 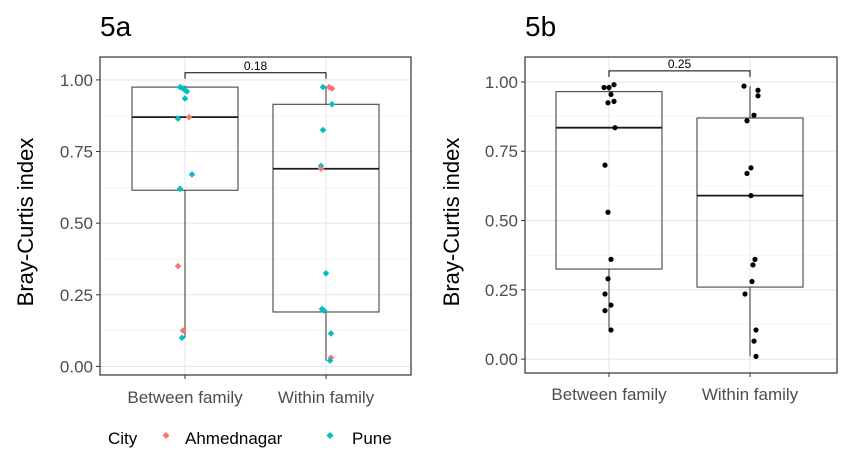 I want to click on panel-title: 5a, so click(x=116, y=26).